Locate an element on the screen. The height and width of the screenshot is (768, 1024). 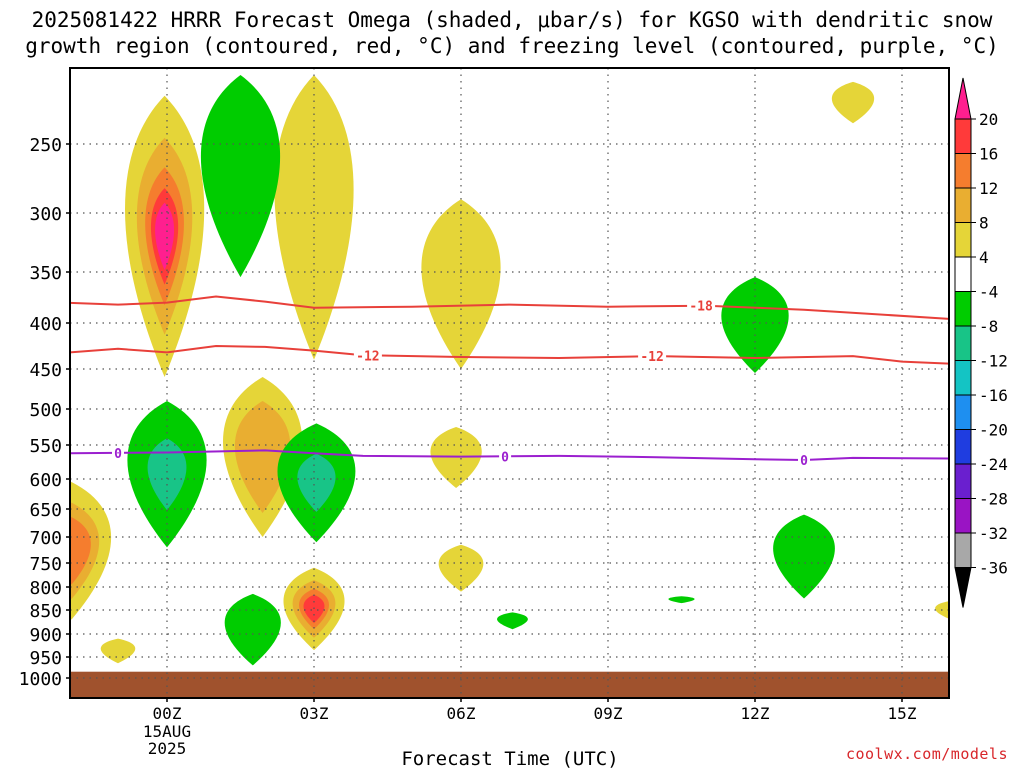
x-axis-label: Forecast Time (UTC) is located at coordinates (509, 758).